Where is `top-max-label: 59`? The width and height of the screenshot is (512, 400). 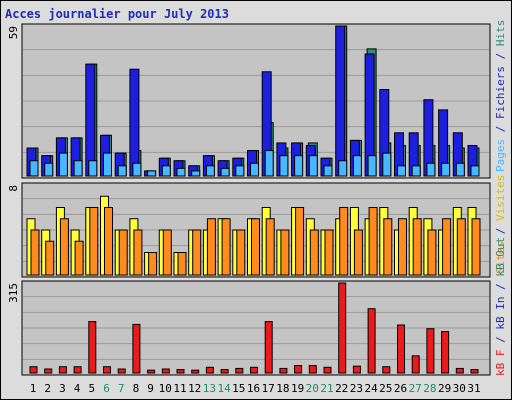
top-max-label: 59 is located at coordinates (13, 32).